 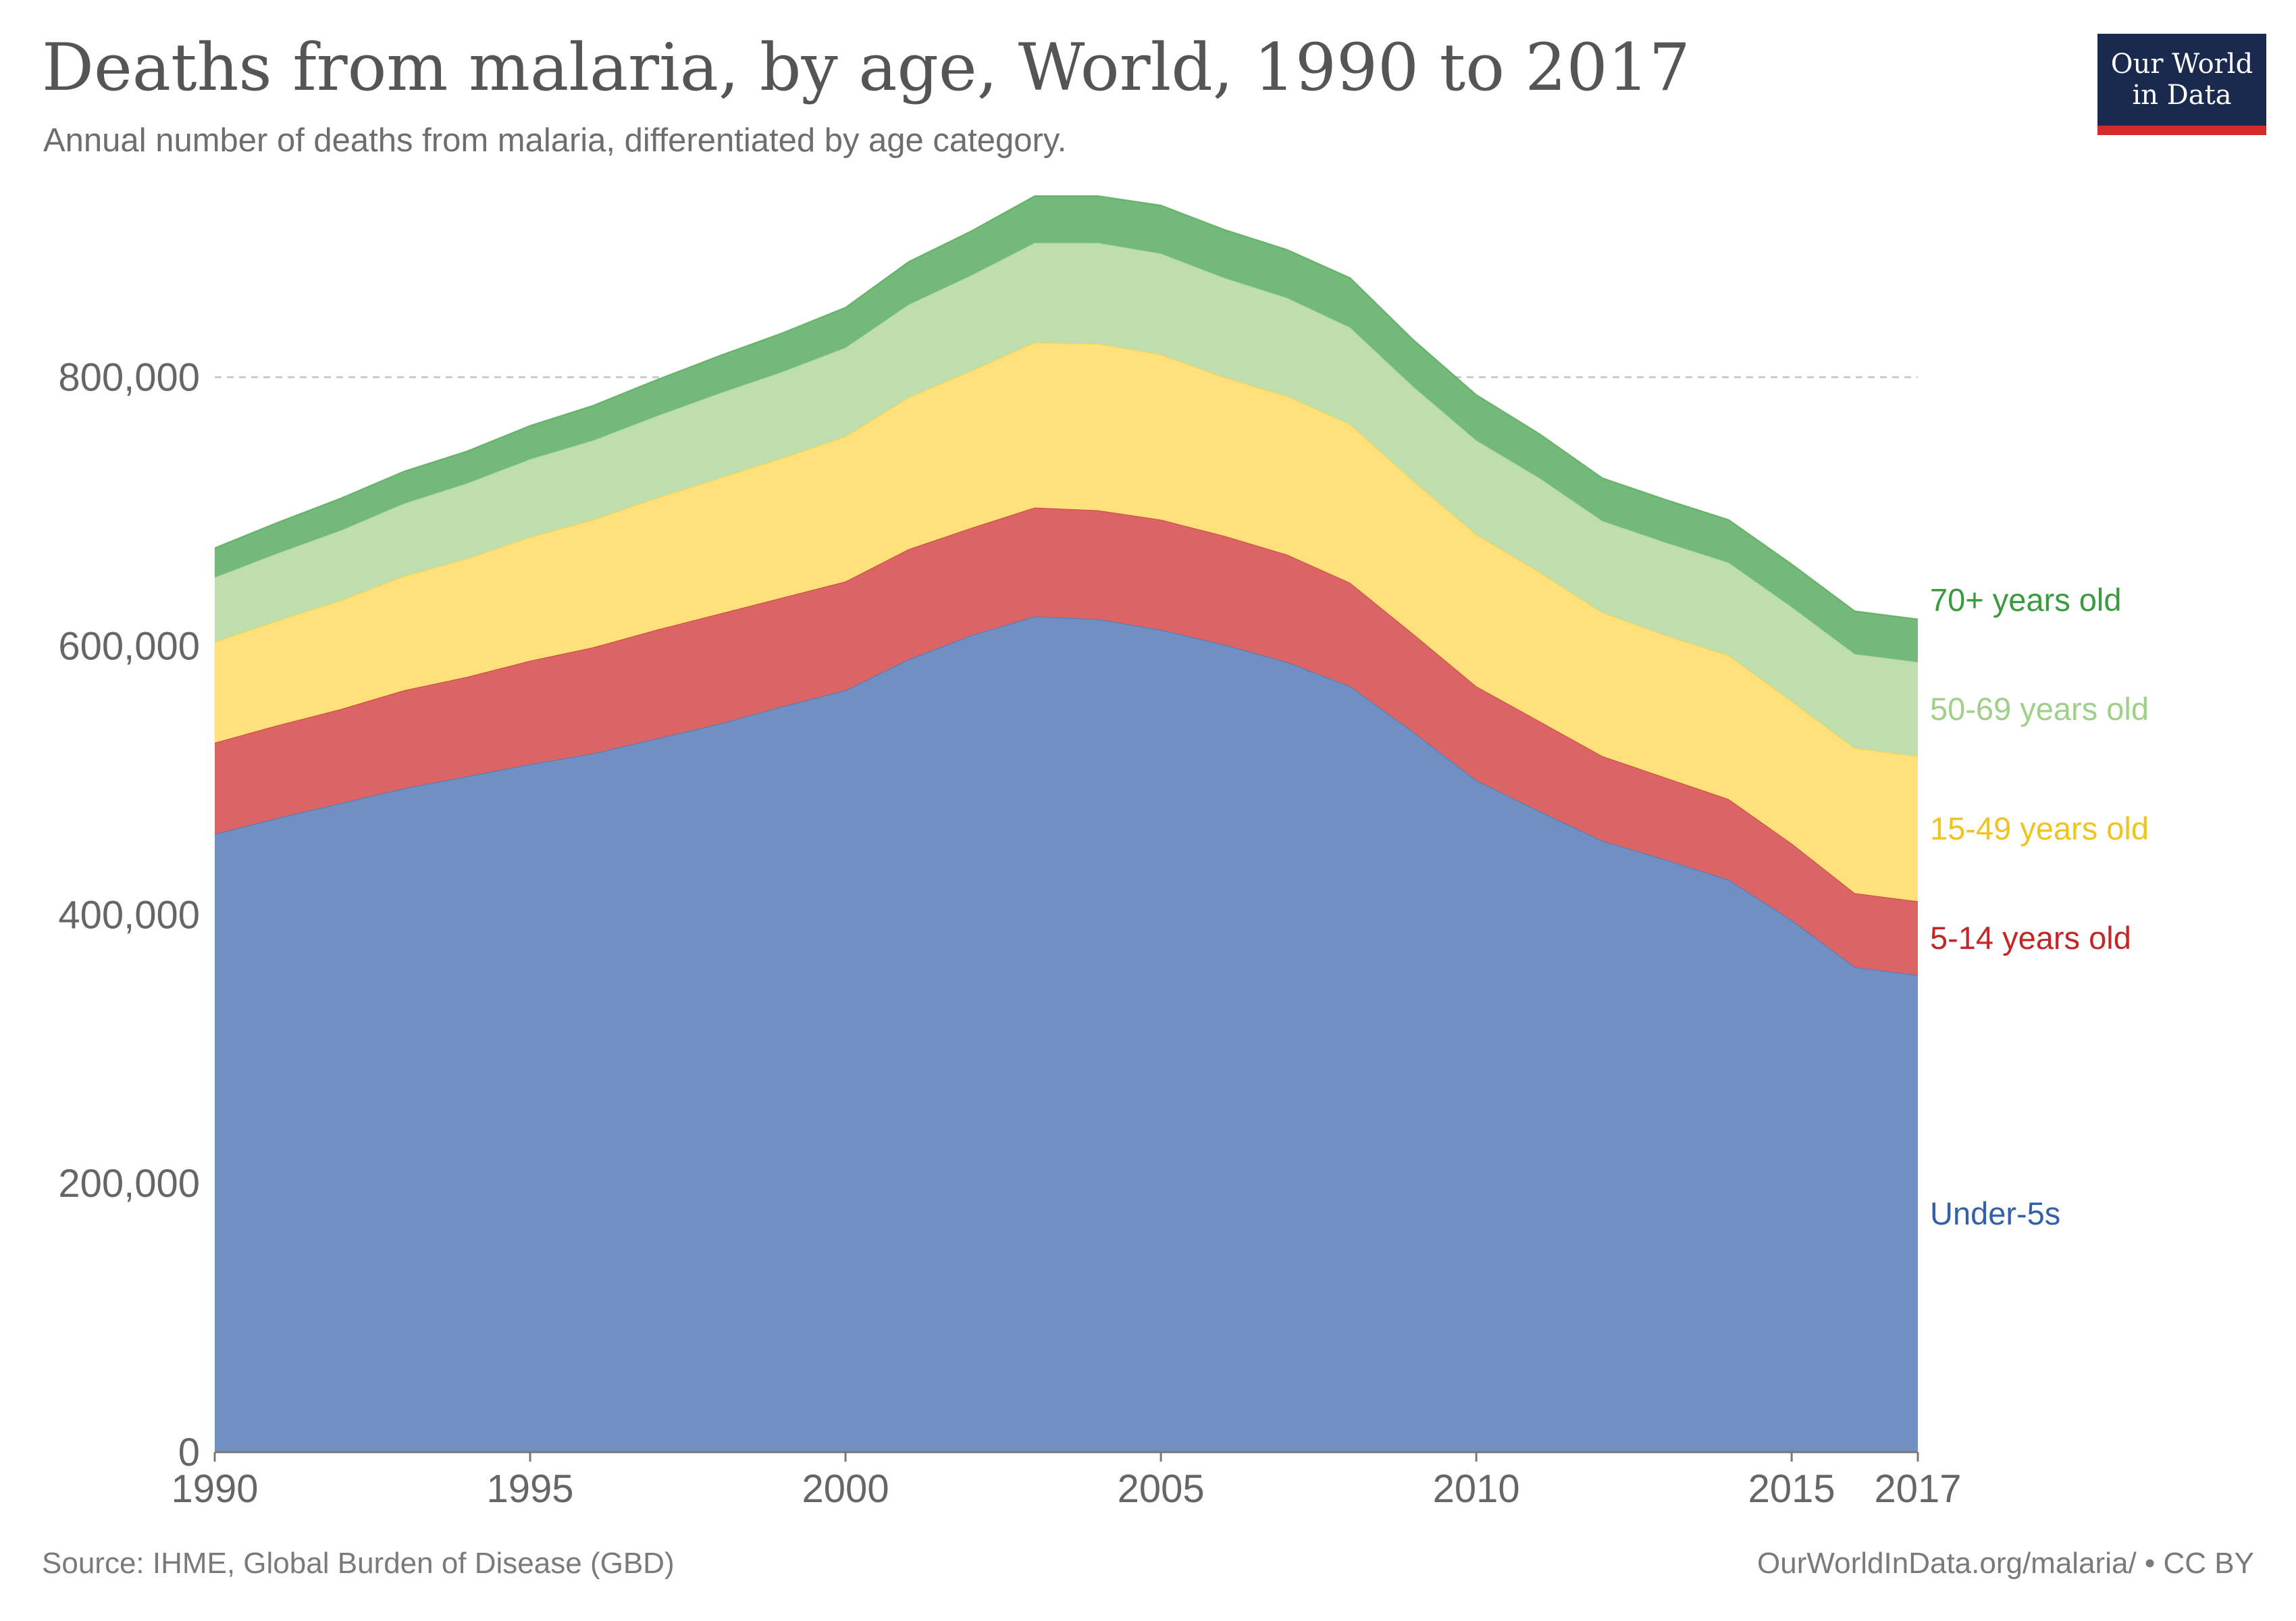 I want to click on y-tick-label: 600,000, so click(x=129, y=646).